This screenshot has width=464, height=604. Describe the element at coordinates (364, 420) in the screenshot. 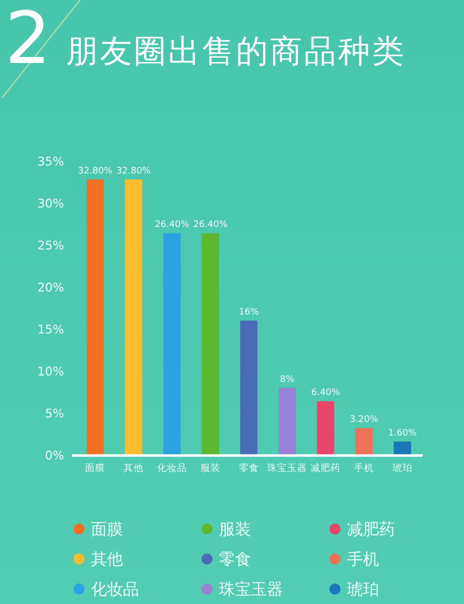

I see `data-label: 3.20%` at that location.